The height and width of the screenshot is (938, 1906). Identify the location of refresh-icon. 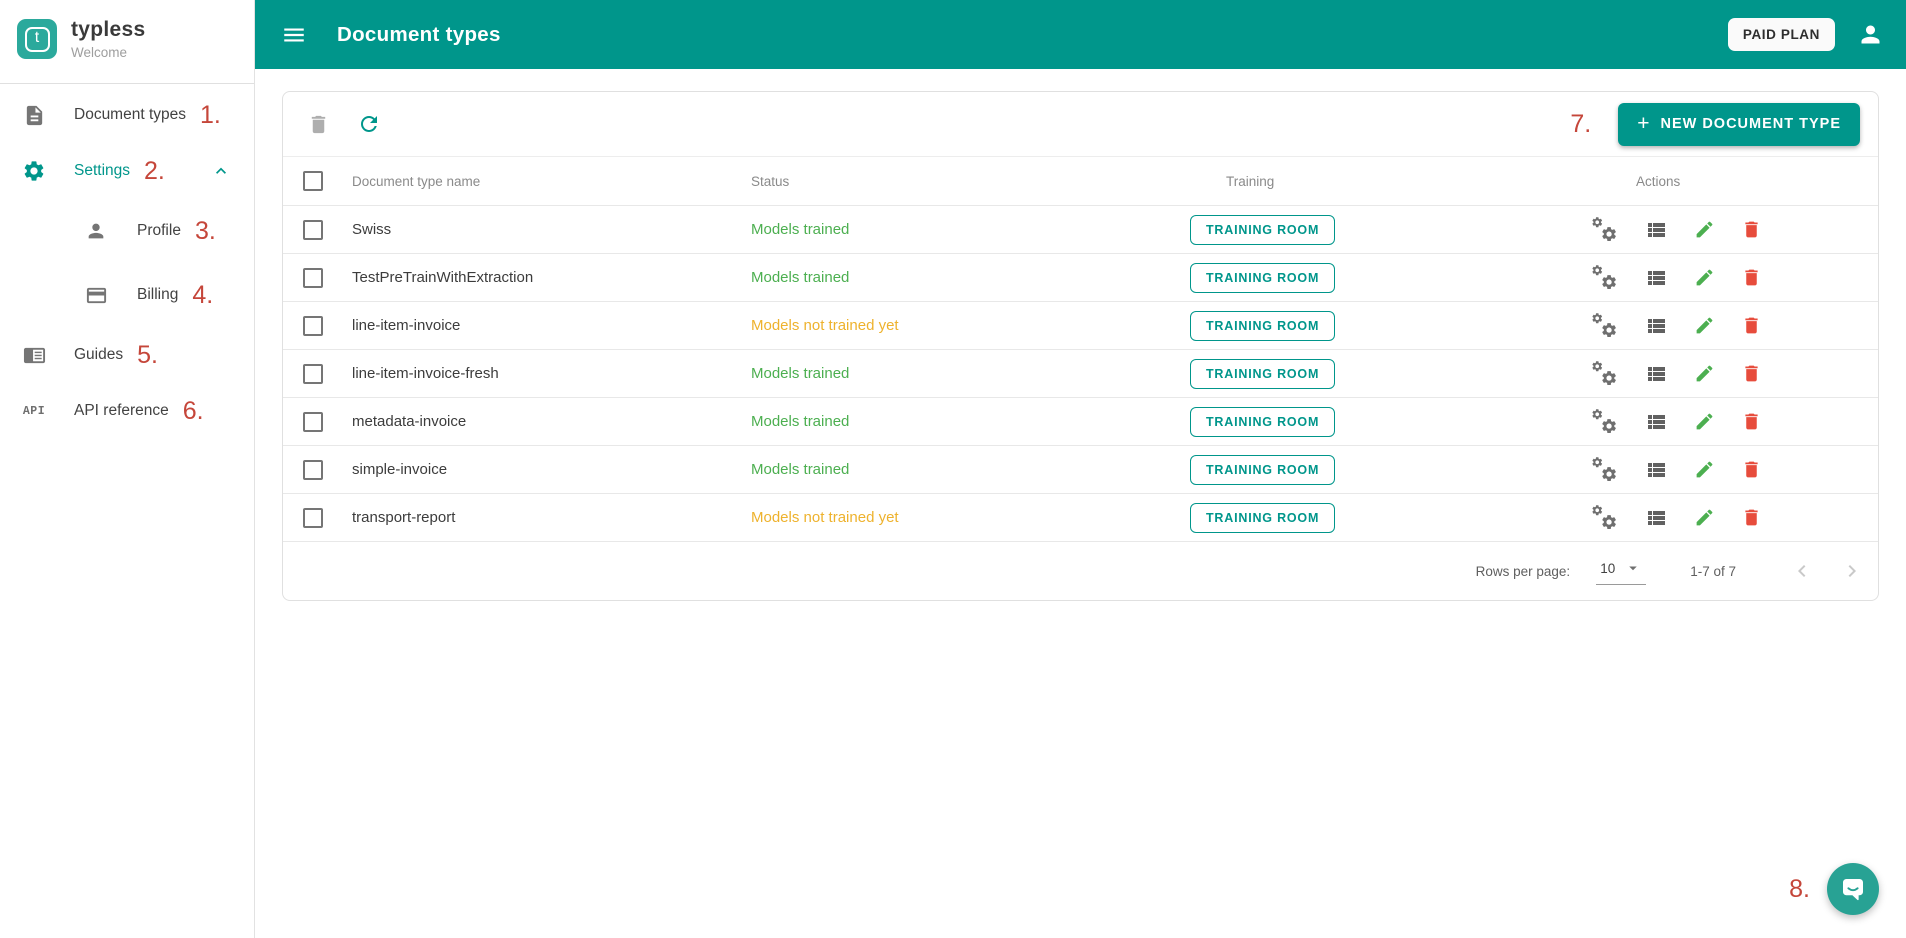
(369, 124).